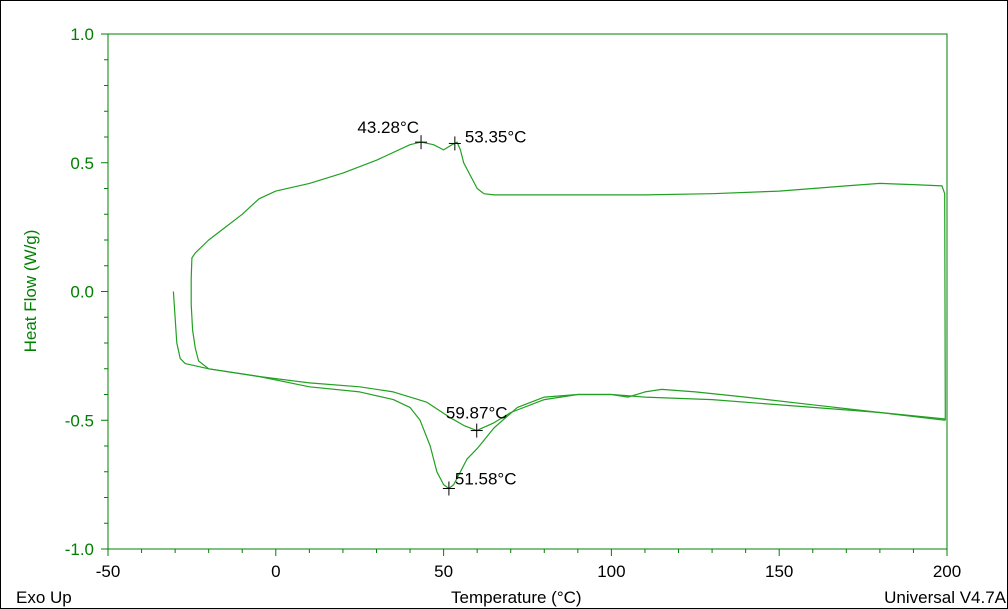  I want to click on exo-direction-label: Exo Up, so click(44, 597).